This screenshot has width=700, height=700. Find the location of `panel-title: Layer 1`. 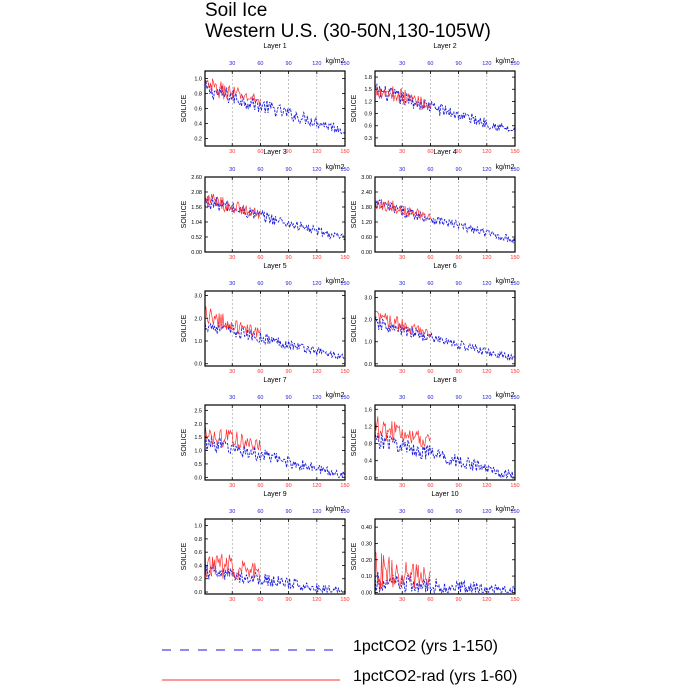

panel-title: Layer 1 is located at coordinates (274, 46).